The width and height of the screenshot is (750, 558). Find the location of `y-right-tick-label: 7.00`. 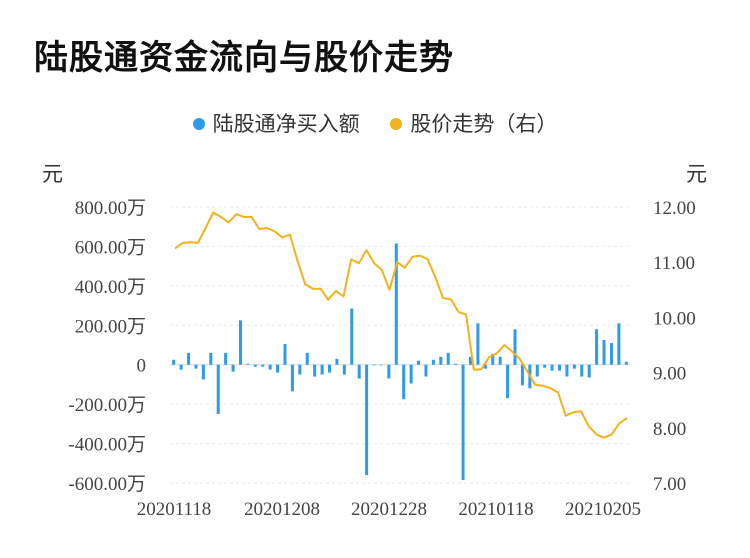

y-right-tick-label: 7.00 is located at coordinates (669, 484).